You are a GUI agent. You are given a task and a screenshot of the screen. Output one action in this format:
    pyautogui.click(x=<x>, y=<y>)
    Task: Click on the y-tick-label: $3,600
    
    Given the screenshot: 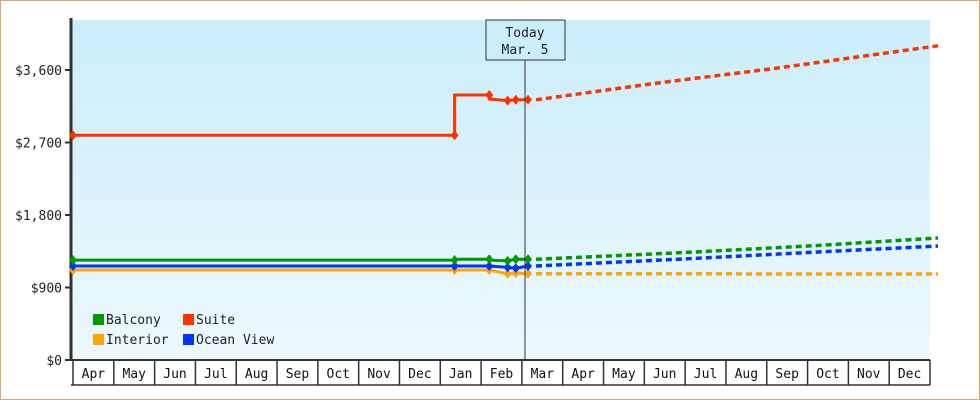 What is the action you would take?
    pyautogui.click(x=38, y=71)
    